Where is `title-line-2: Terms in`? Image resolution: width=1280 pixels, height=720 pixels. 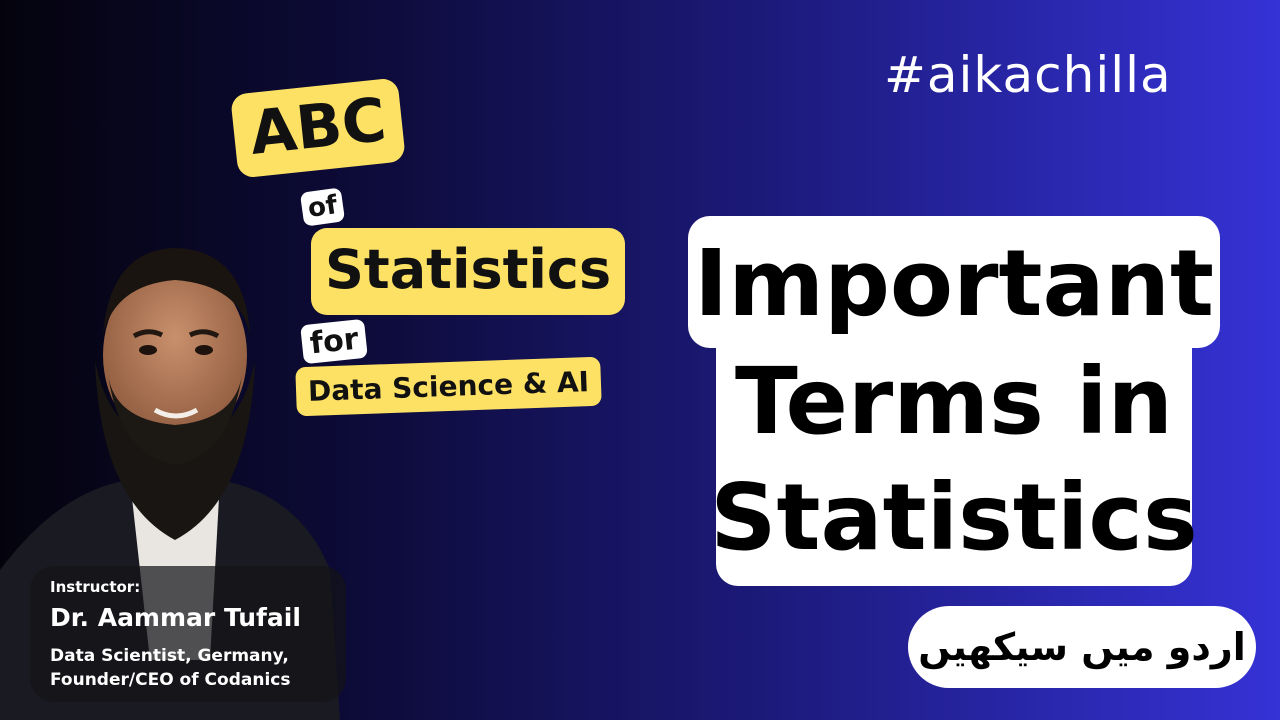
title-line-2: Terms in is located at coordinates (954, 401).